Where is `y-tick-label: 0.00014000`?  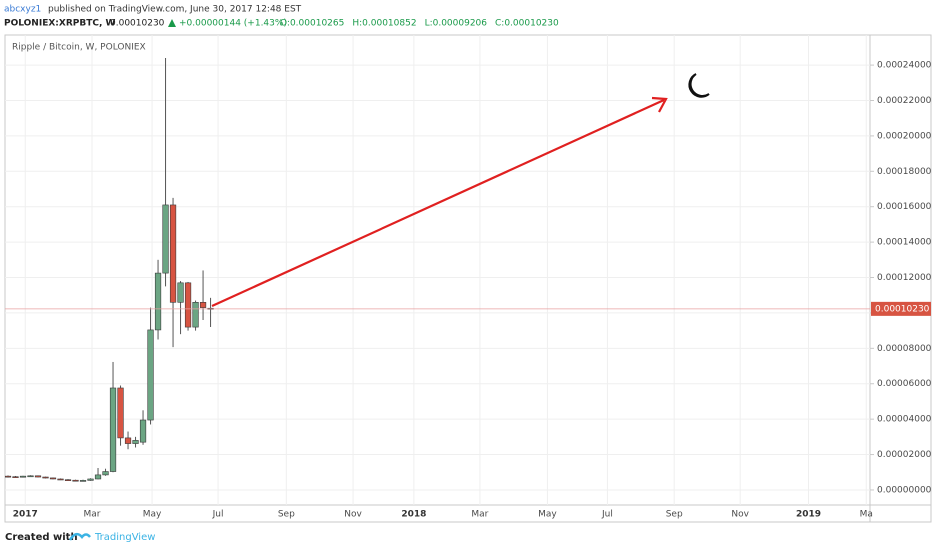 y-tick-label: 0.00014000 is located at coordinates (904, 243).